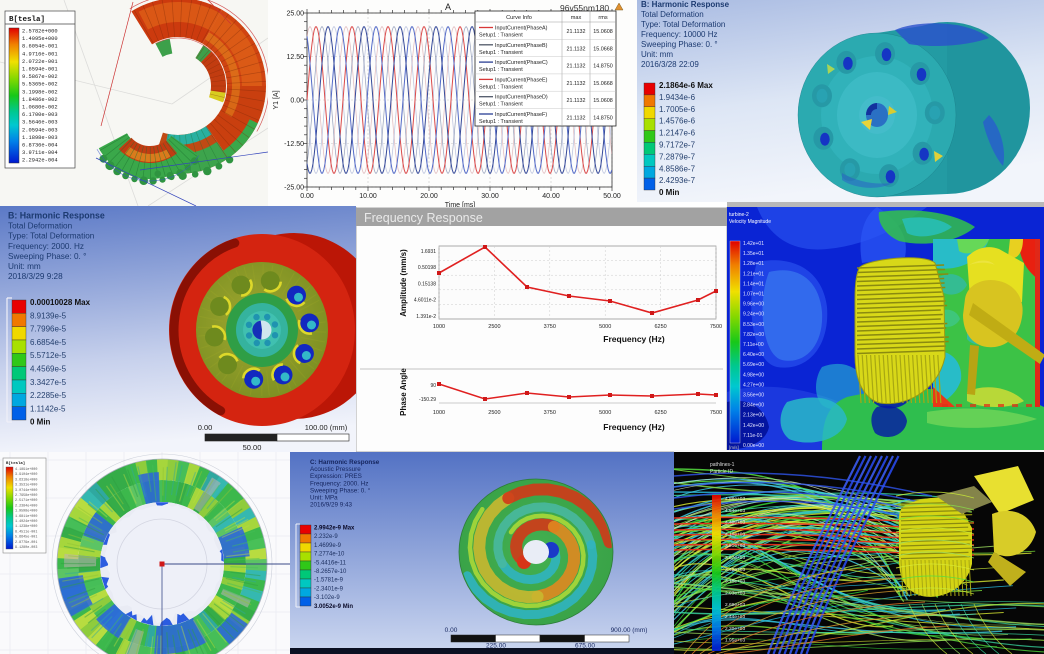  I want to click on svg-text: 7.2879e-7, so click(677, 156).